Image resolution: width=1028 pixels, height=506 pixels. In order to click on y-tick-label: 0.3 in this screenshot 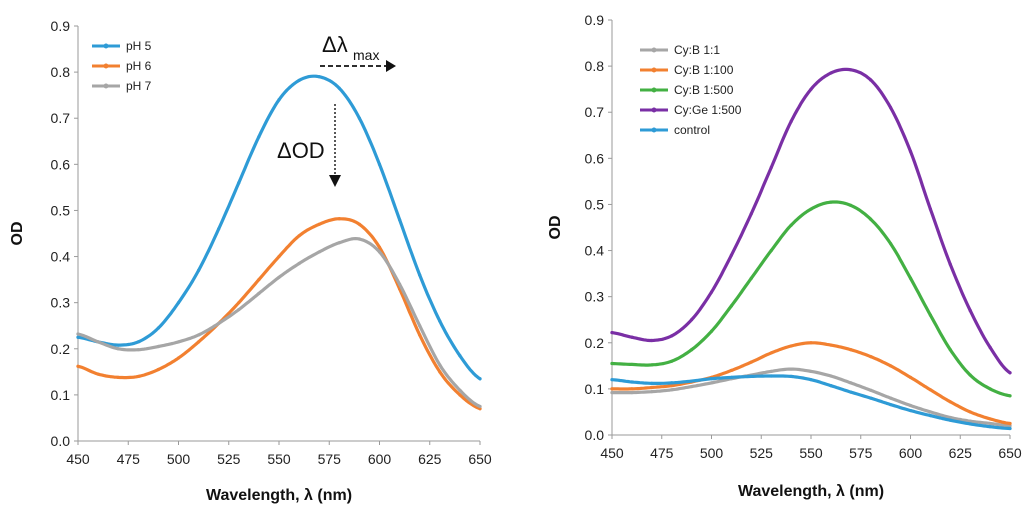, I will do `click(595, 297)`.